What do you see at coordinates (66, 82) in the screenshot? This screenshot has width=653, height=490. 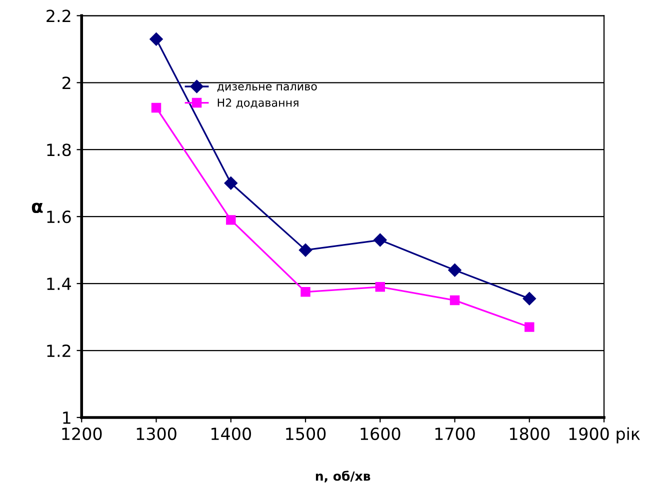 I see `y-tick-label: 2` at bounding box center [66, 82].